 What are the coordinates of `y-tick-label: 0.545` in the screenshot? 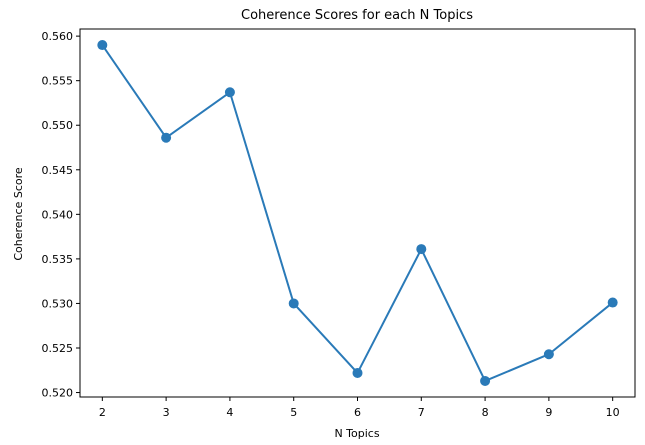 It's located at (58, 170).